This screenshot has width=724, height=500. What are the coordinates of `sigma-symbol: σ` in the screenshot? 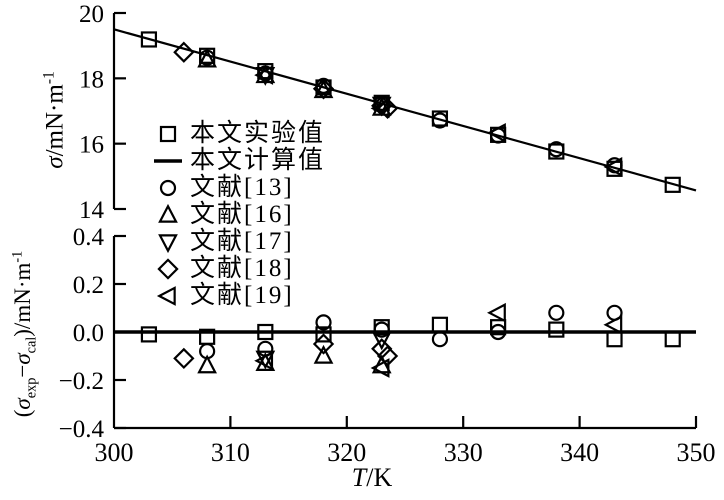 It's located at (55, 162).